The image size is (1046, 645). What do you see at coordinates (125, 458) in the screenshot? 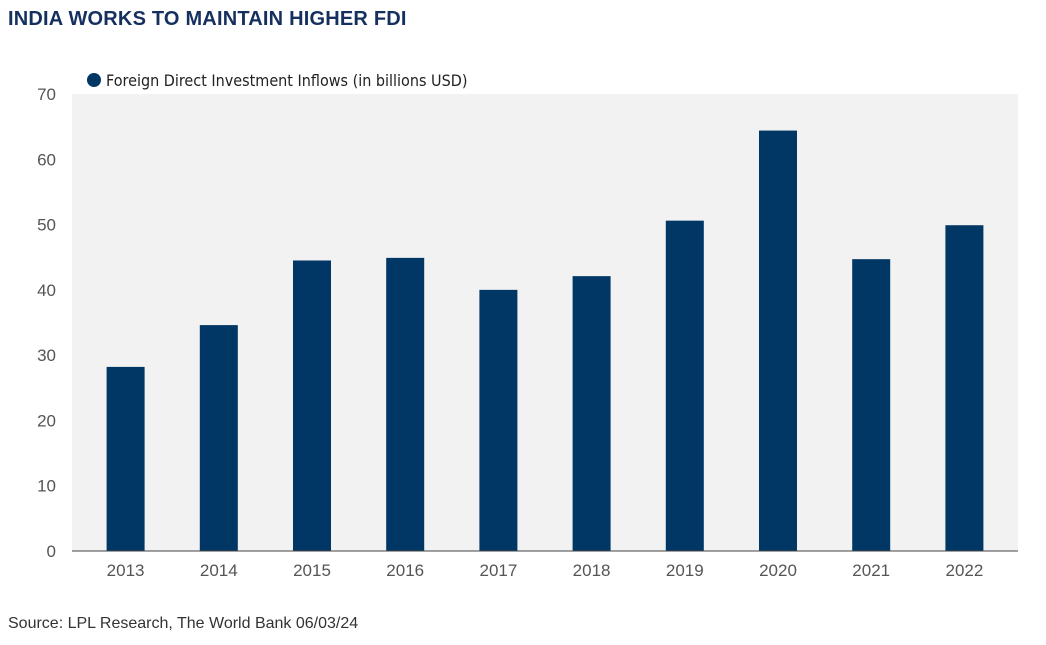
I see `bar-2013` at bounding box center [125, 458].